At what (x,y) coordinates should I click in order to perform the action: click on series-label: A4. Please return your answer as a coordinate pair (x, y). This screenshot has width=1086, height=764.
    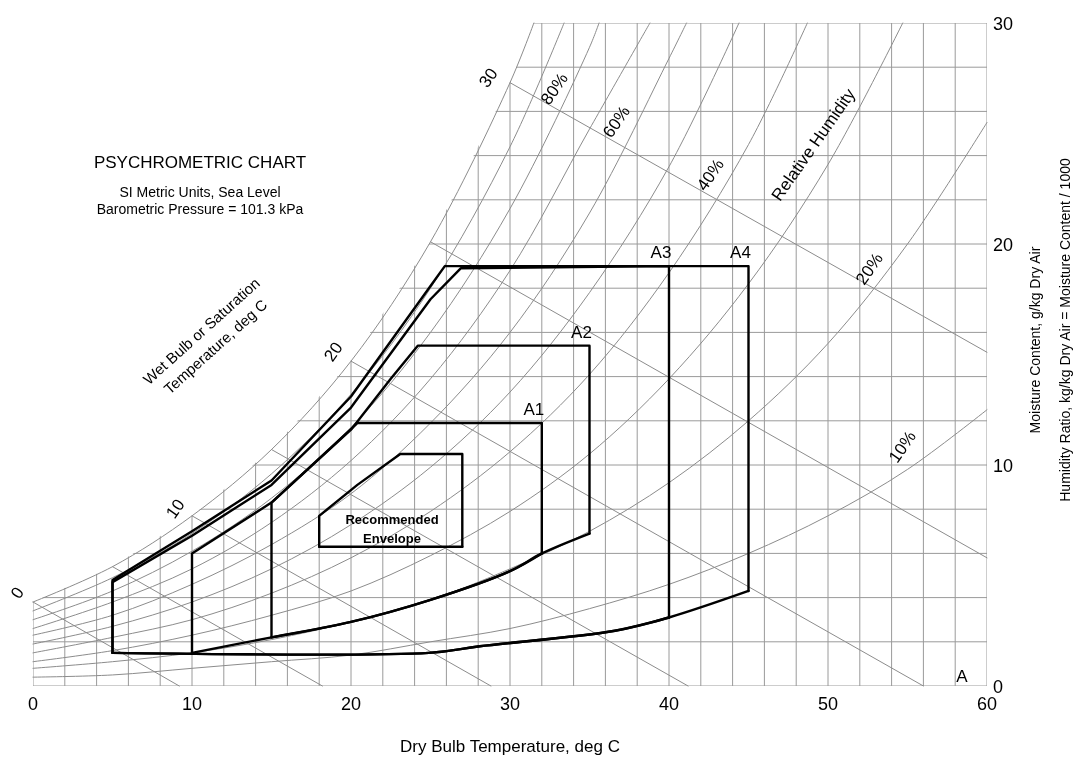
    Looking at the image, I should click on (740, 253).